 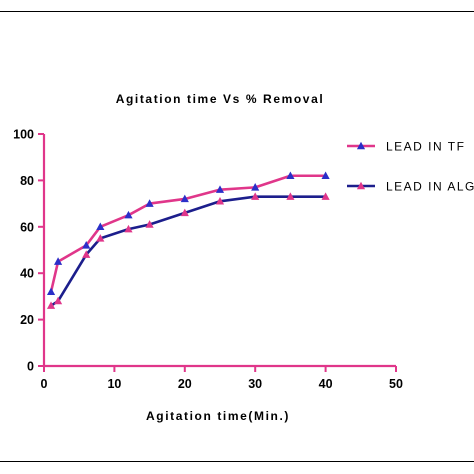 I want to click on chart-title: Agitation time Vs % Removal, so click(x=220, y=99).